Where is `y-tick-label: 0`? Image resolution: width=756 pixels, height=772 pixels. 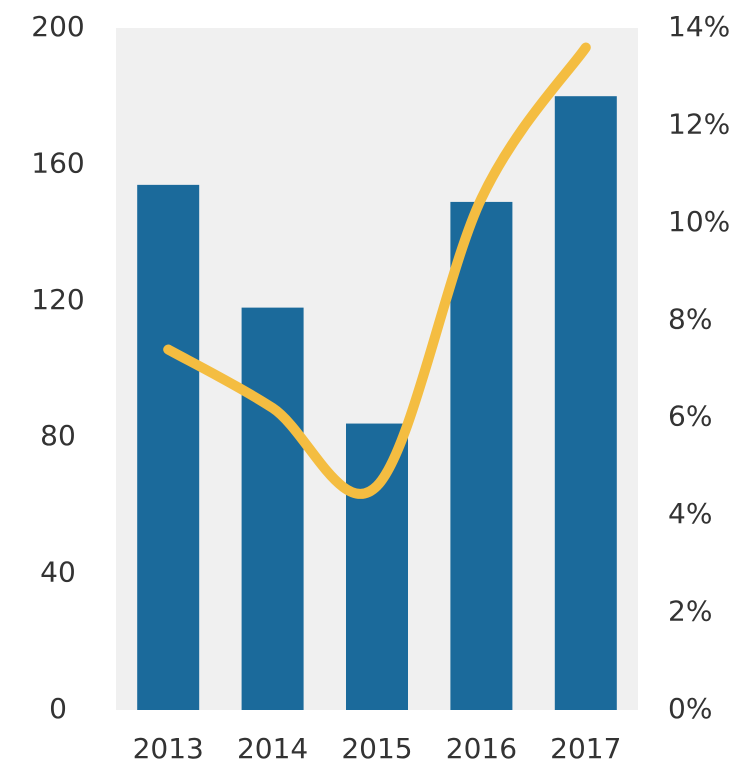
y-tick-label: 0 is located at coordinates (58, 708).